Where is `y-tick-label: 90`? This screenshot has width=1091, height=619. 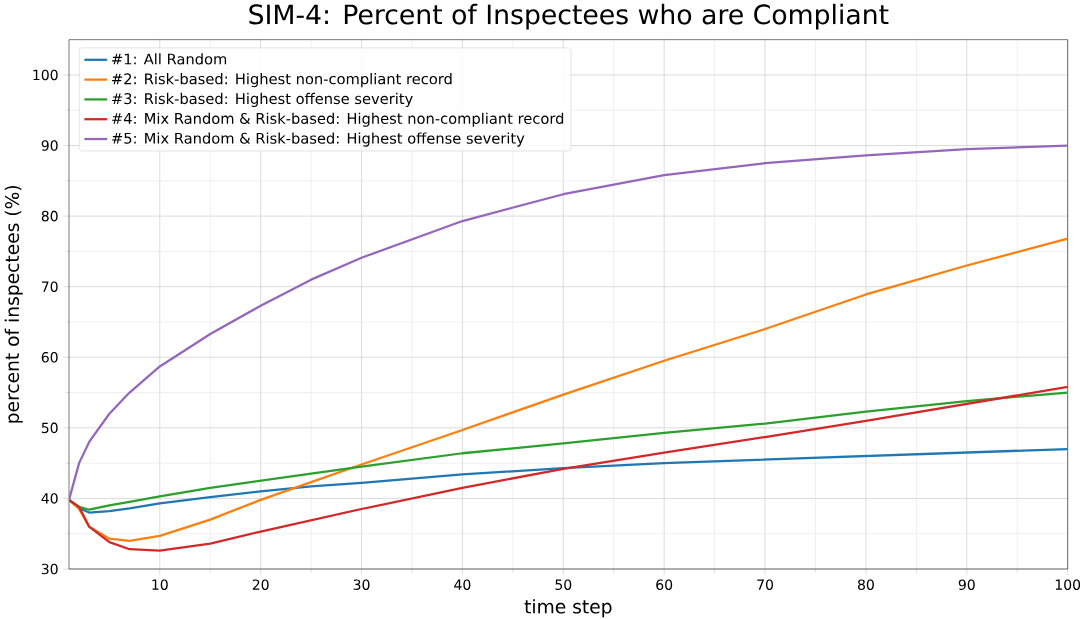 y-tick-label: 90 is located at coordinates (49, 145).